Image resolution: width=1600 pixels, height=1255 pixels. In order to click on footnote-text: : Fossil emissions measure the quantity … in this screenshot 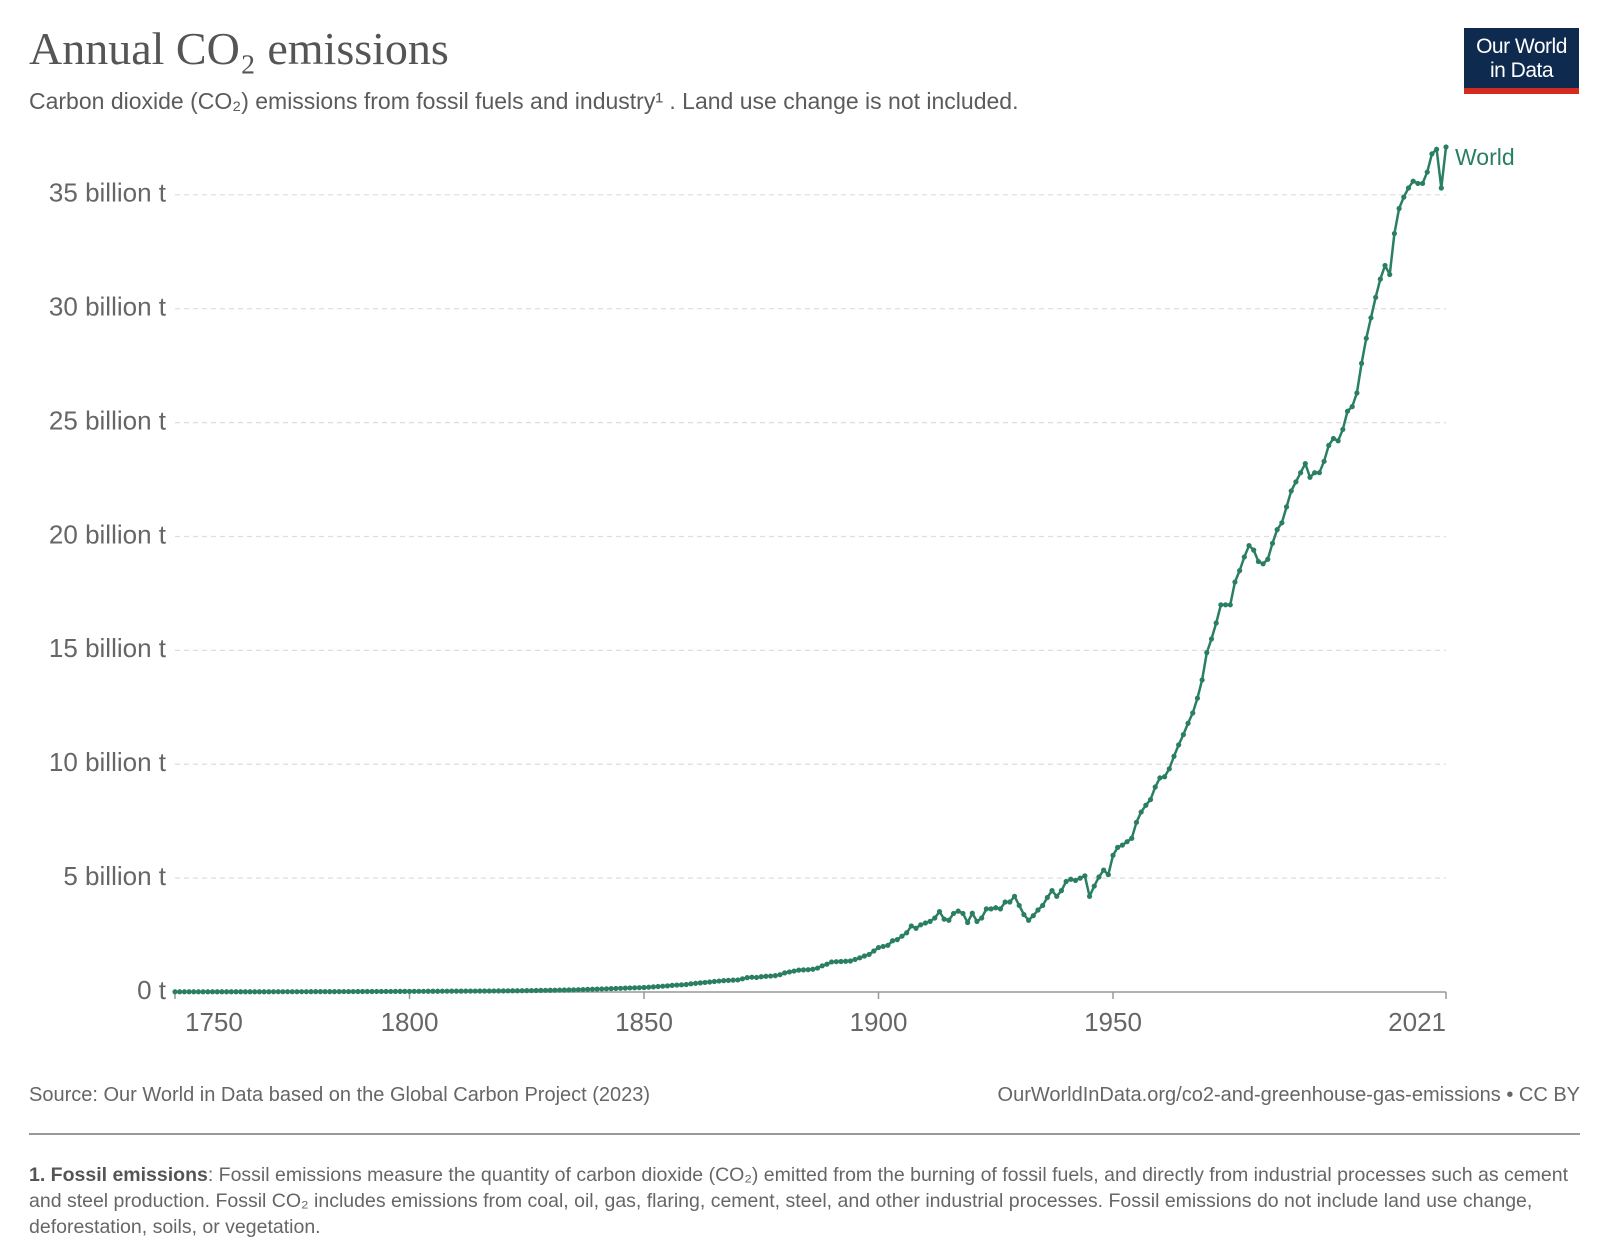, I will do `click(798, 1201)`.